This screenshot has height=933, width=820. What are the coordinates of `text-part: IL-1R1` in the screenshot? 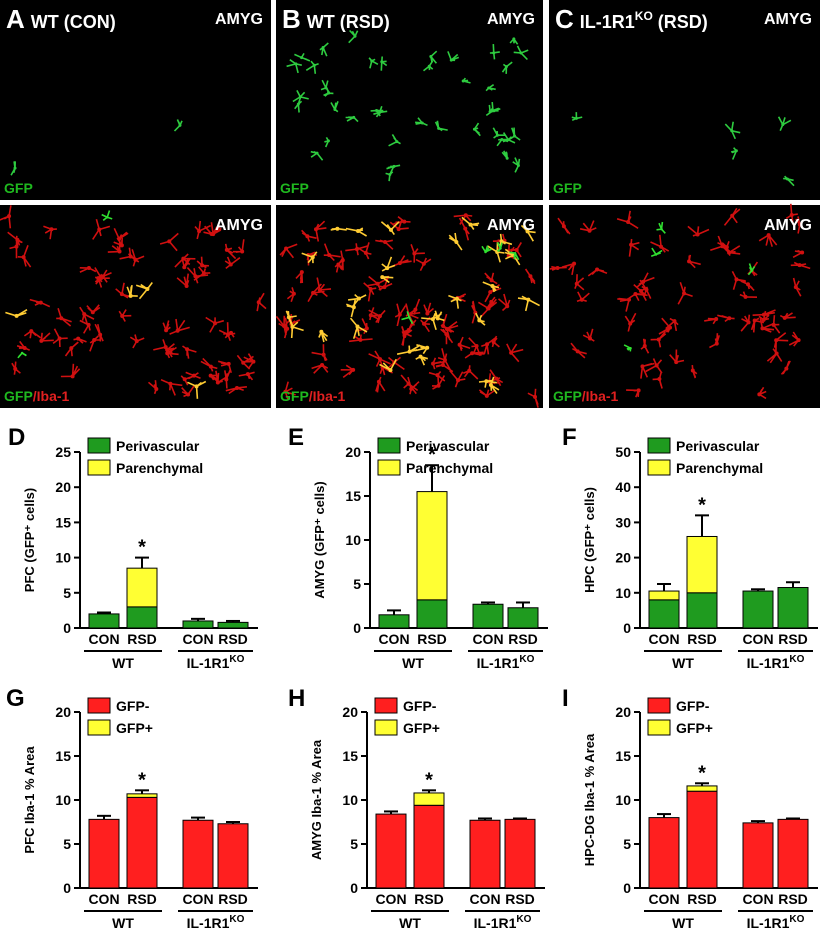 It's located at (607, 22).